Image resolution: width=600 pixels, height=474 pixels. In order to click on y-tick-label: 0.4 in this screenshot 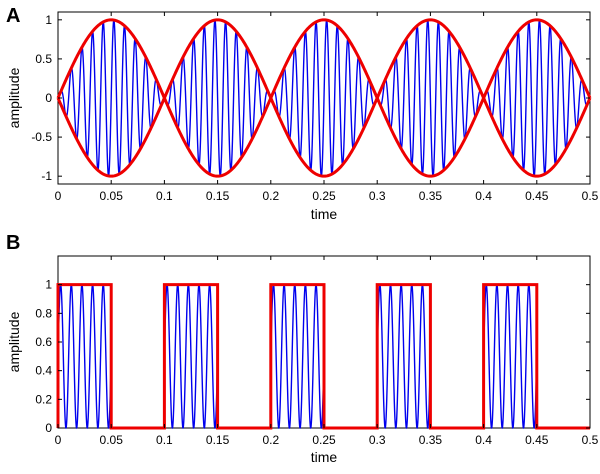, I will do `click(43, 371)`.